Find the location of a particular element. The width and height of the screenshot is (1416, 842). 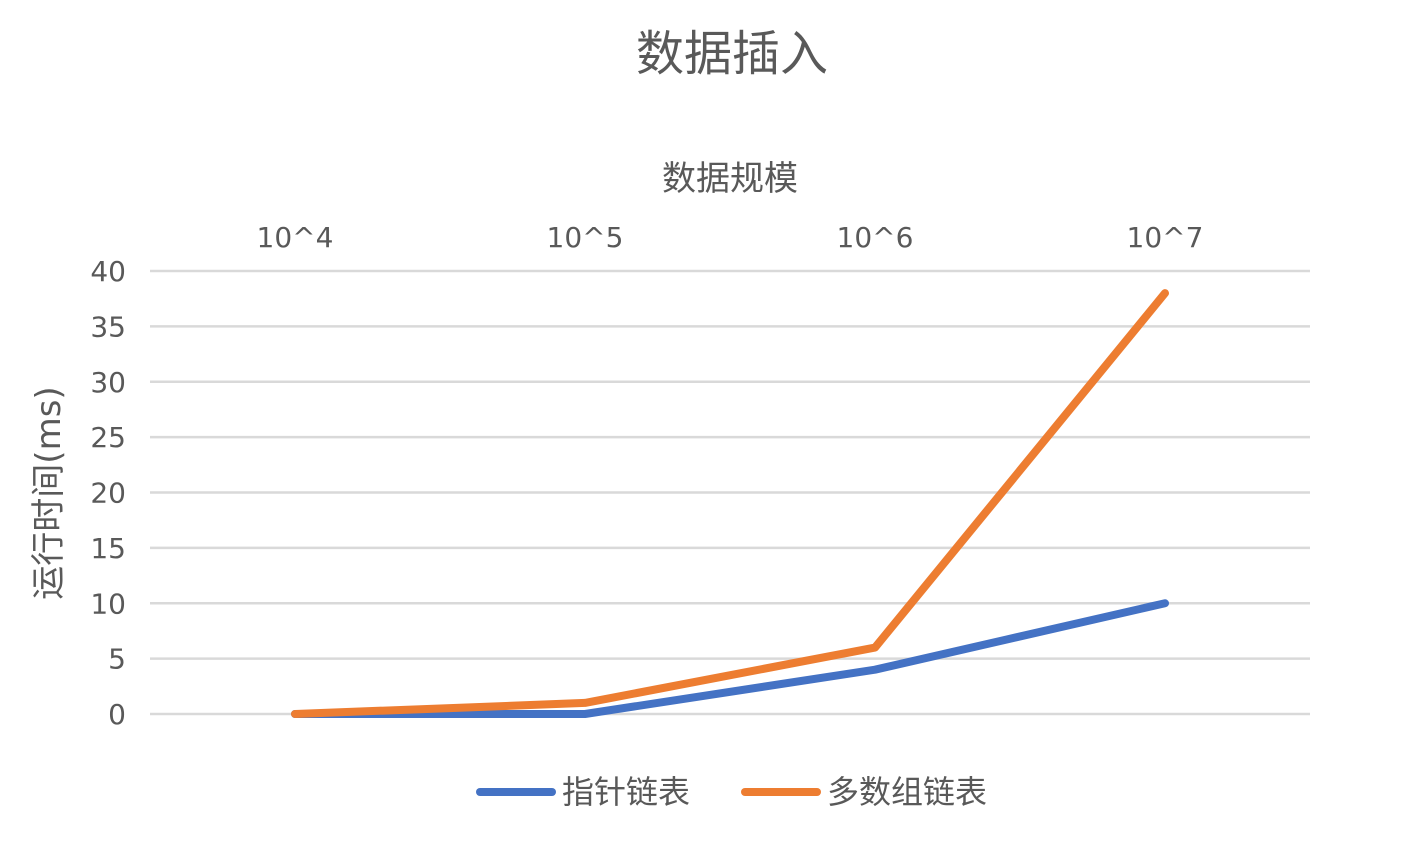

y-axis-ticks: 0 5 10 15 20 25 30 35 40 is located at coordinates (108, 493).